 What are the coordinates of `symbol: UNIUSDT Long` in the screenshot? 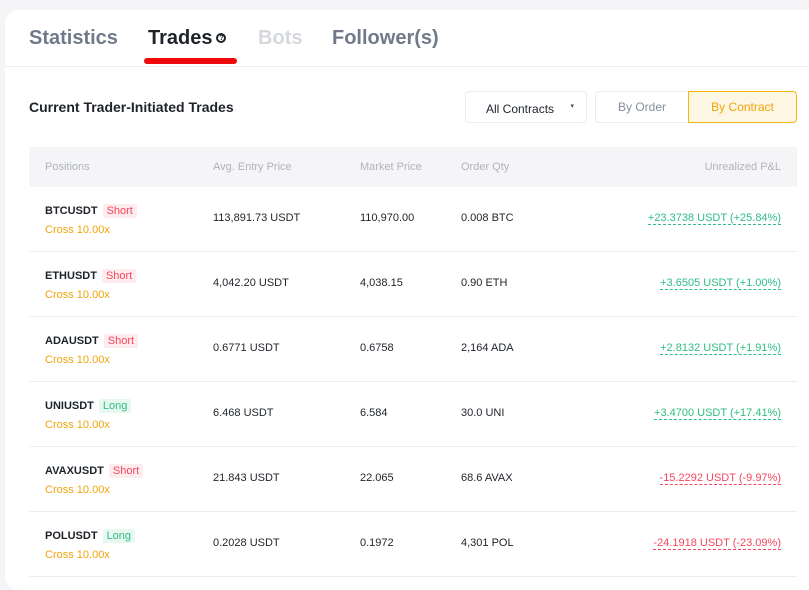 It's located at (88, 406).